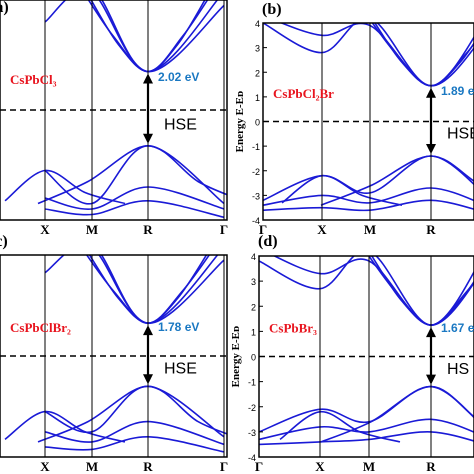 Image resolution: width=474 pixels, height=474 pixels. I want to click on compound-label: CsPbClBr₂, so click(40, 327).